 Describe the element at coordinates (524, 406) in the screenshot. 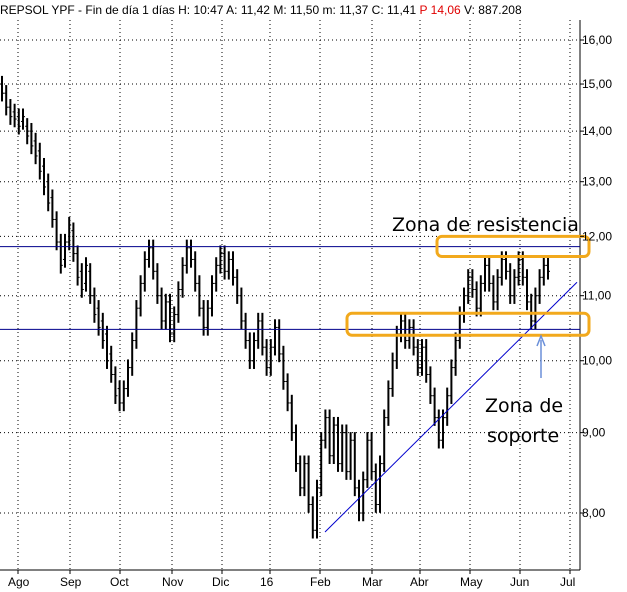

I see `support-annotation-line1: Zona de` at that location.